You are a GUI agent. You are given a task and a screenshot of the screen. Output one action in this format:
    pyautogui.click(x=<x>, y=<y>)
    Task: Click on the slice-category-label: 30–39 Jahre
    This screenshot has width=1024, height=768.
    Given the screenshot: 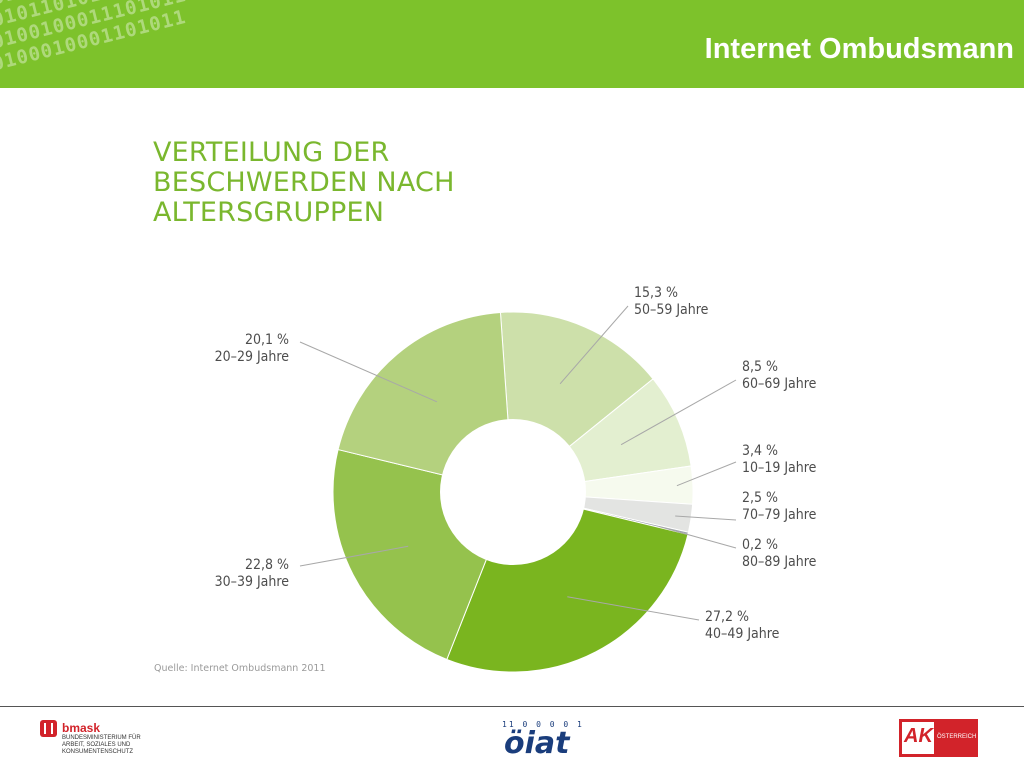 What is the action you would take?
    pyautogui.click(x=252, y=582)
    